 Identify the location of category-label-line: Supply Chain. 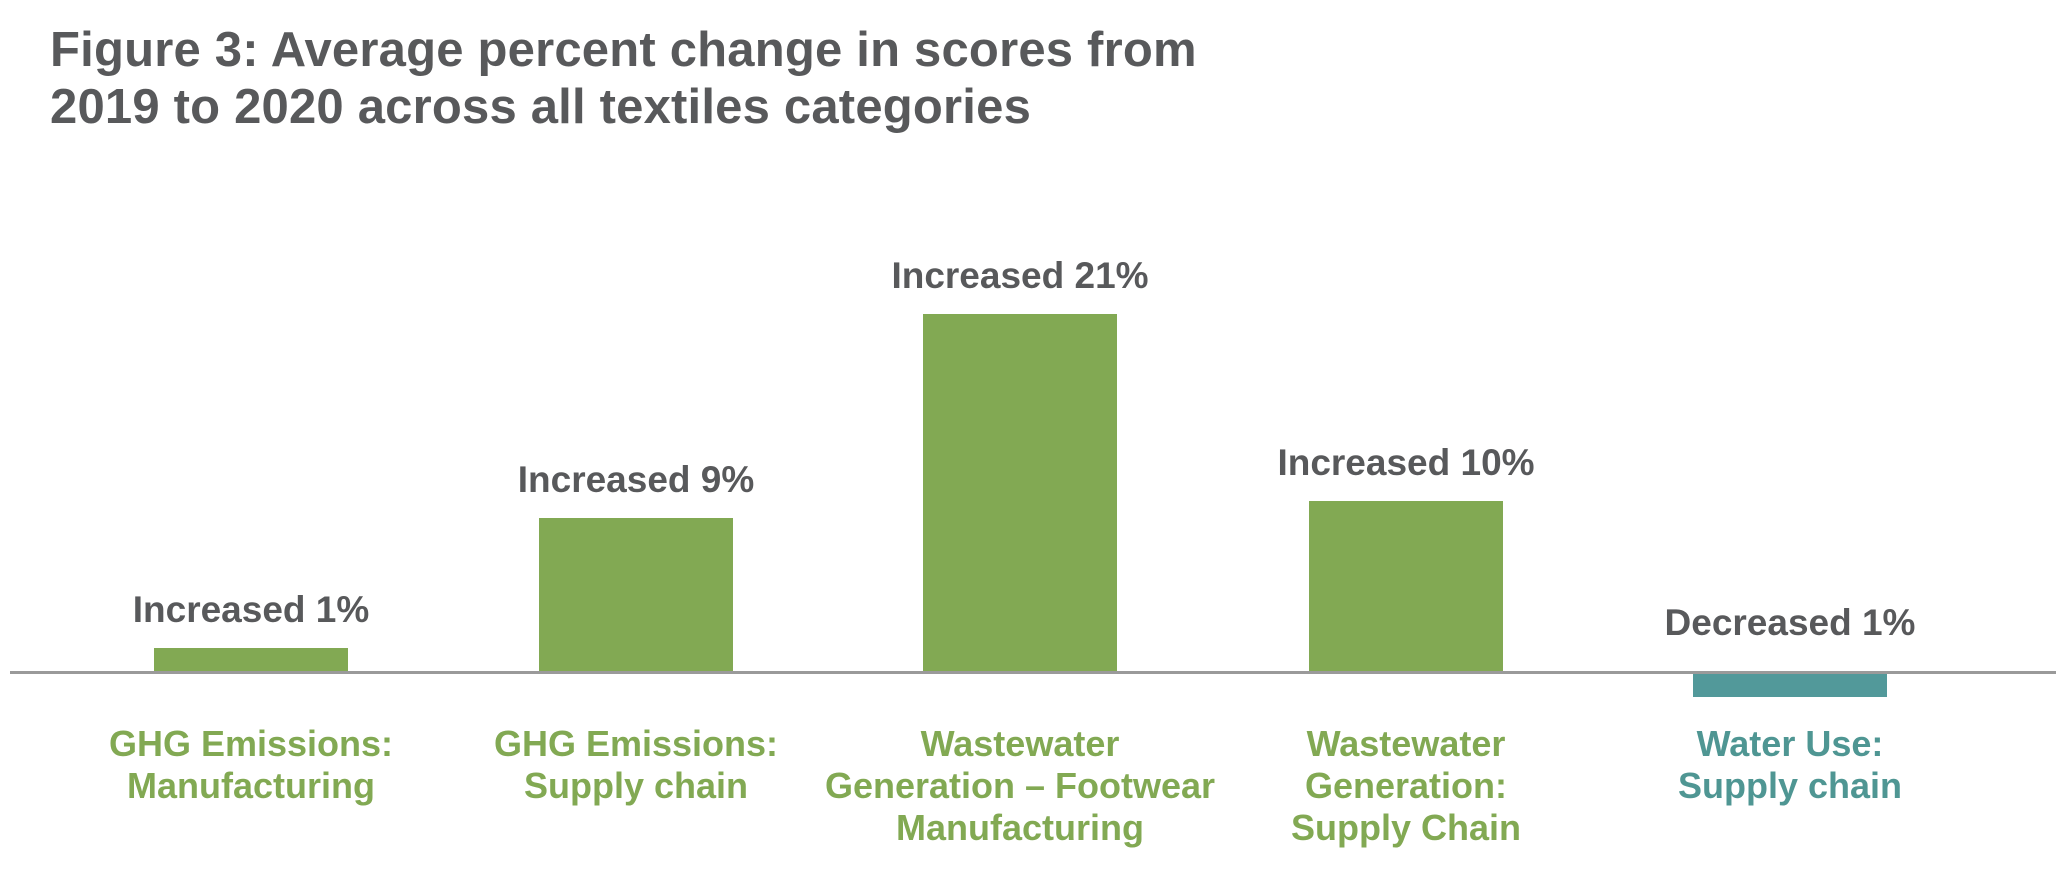
(1405, 827).